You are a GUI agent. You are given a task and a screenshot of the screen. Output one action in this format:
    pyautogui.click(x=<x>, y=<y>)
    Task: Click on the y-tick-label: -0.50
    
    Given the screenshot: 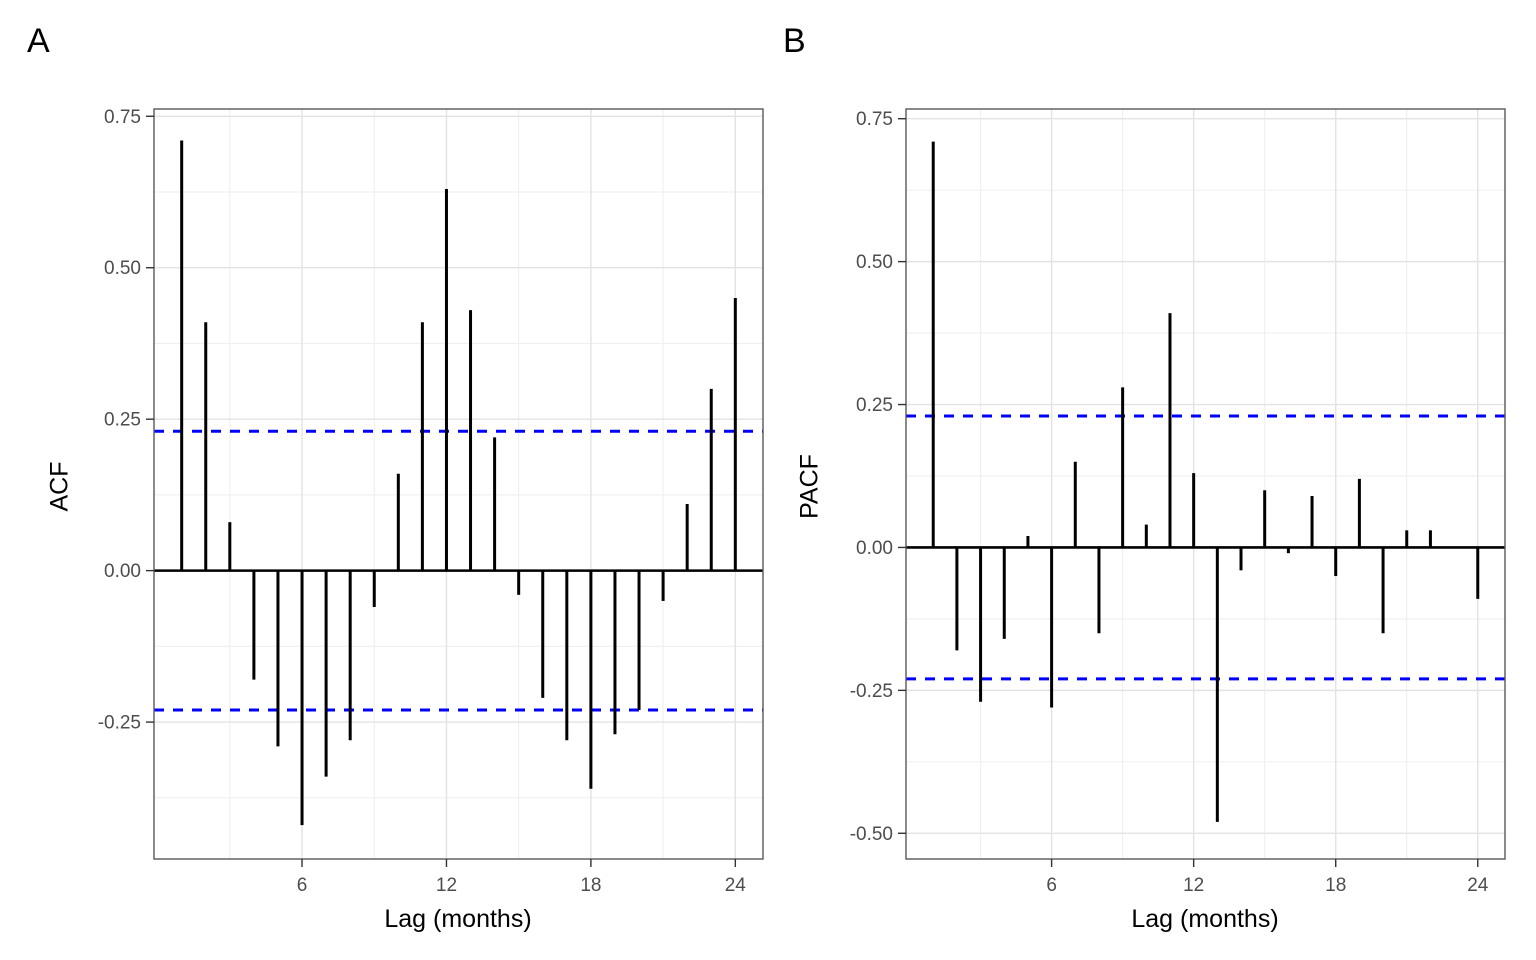 What is the action you would take?
    pyautogui.click(x=871, y=834)
    